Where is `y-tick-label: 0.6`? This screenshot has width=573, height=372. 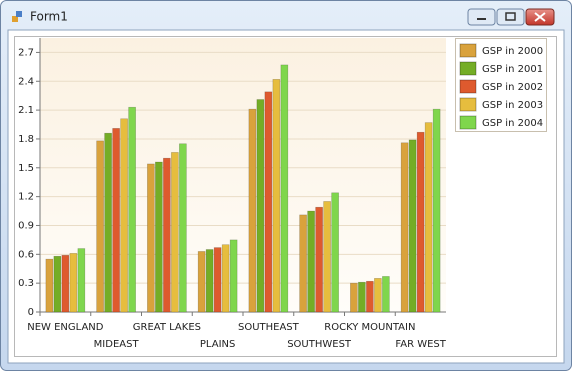 y-tick-label: 0.6 is located at coordinates (26, 254).